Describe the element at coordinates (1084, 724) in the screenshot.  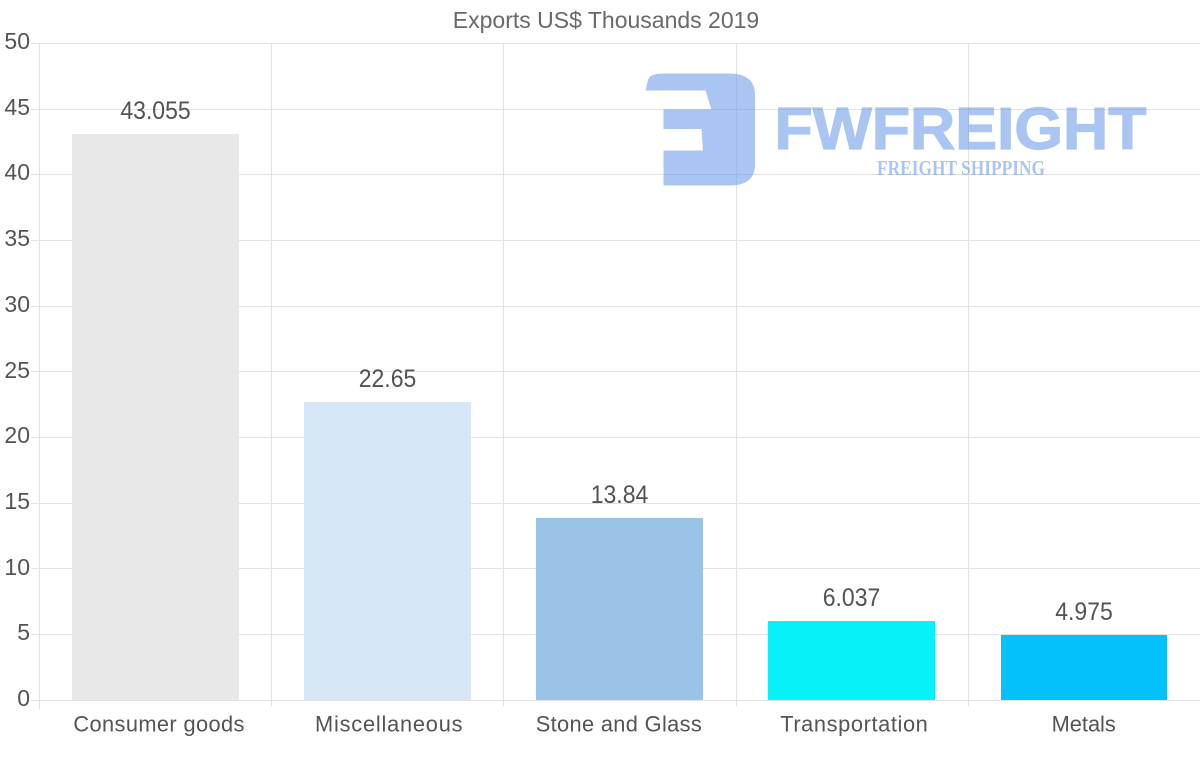
I see `svg-text: Metals` at that location.